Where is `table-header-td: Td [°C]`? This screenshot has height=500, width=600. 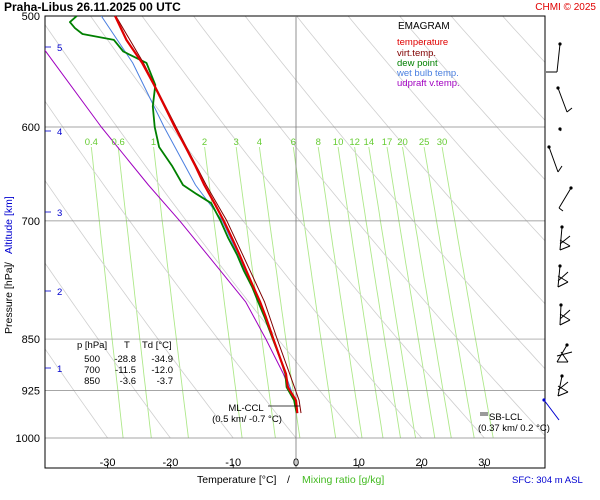 table-header-td: Td [°C] is located at coordinates (157, 345).